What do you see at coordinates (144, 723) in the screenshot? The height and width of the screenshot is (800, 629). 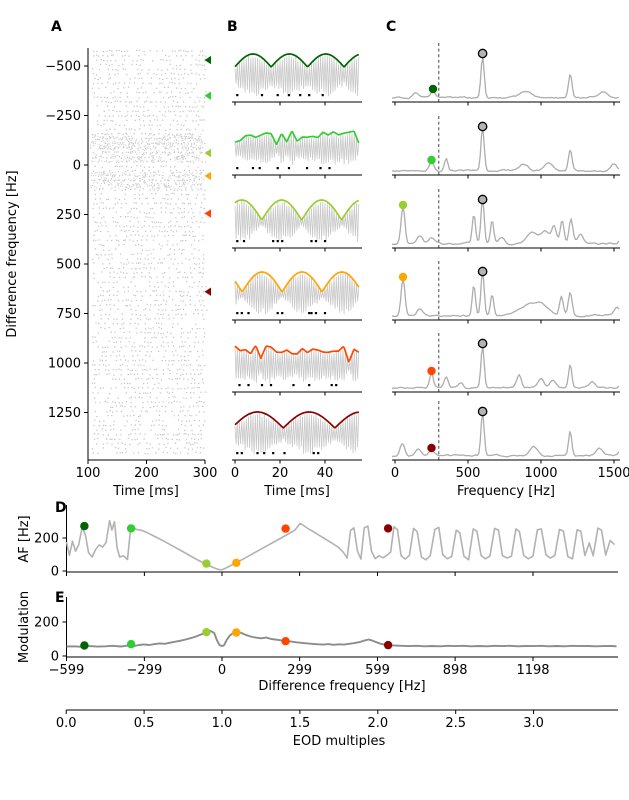 I see `x-tick-label: 0.5` at bounding box center [144, 723].